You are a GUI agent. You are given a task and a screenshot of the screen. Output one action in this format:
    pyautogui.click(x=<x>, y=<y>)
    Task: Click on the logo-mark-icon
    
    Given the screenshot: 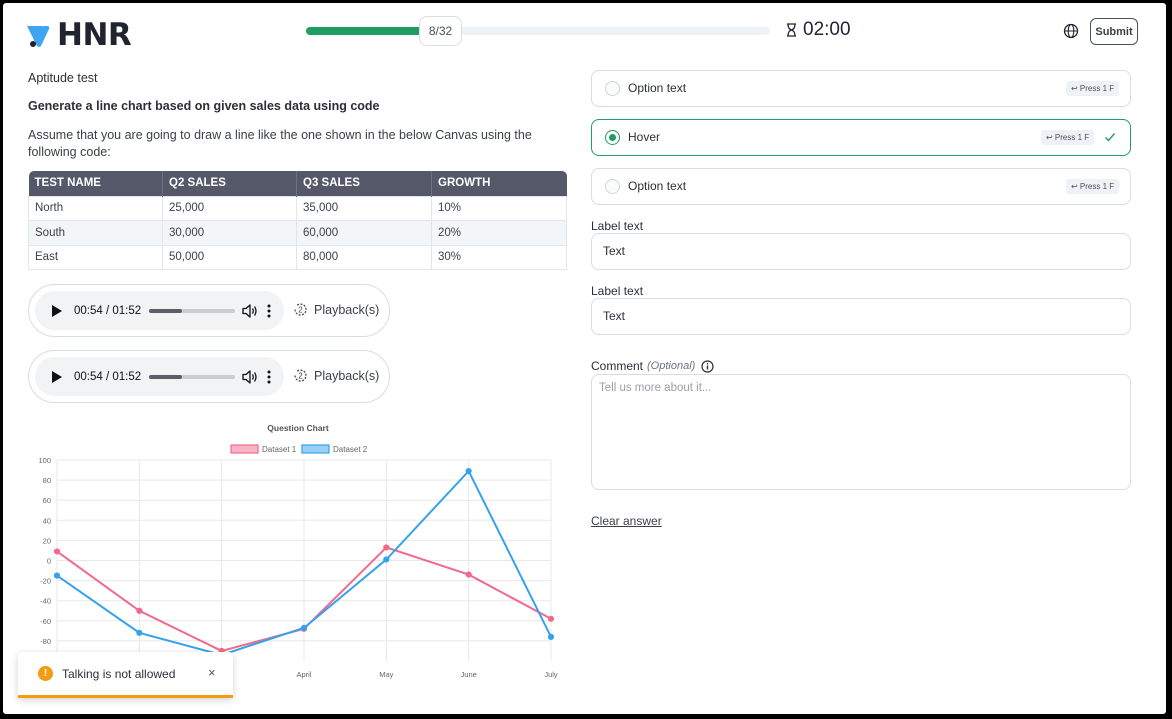 What is the action you would take?
    pyautogui.click(x=38, y=36)
    